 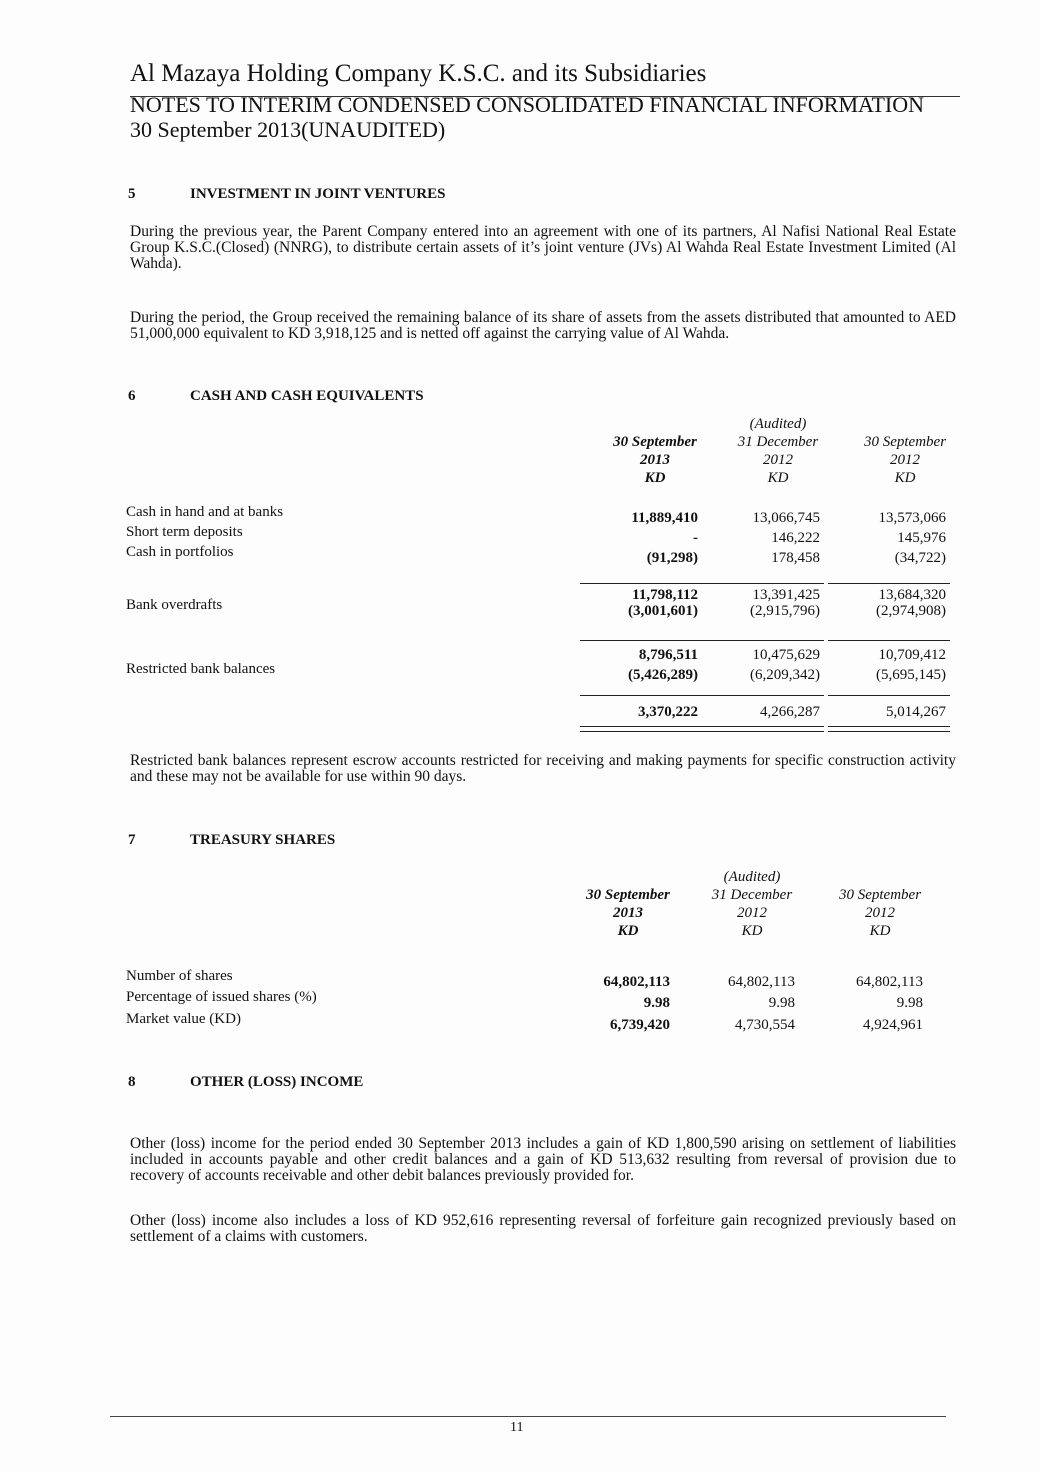 What do you see at coordinates (184, 532) in the screenshot?
I see `row-label: Short term deposits` at bounding box center [184, 532].